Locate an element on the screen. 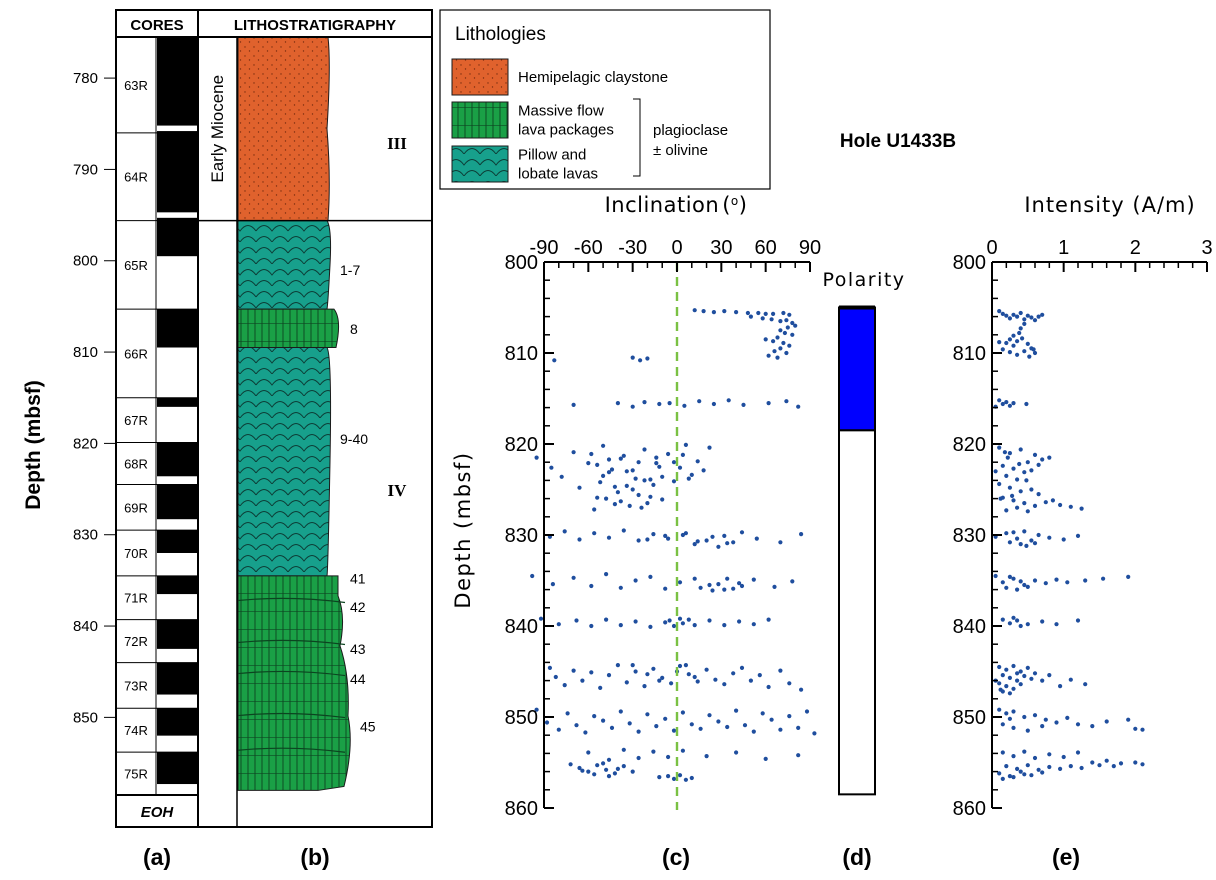  inclination-y-tick-label: 810 is located at coordinates (521, 354).